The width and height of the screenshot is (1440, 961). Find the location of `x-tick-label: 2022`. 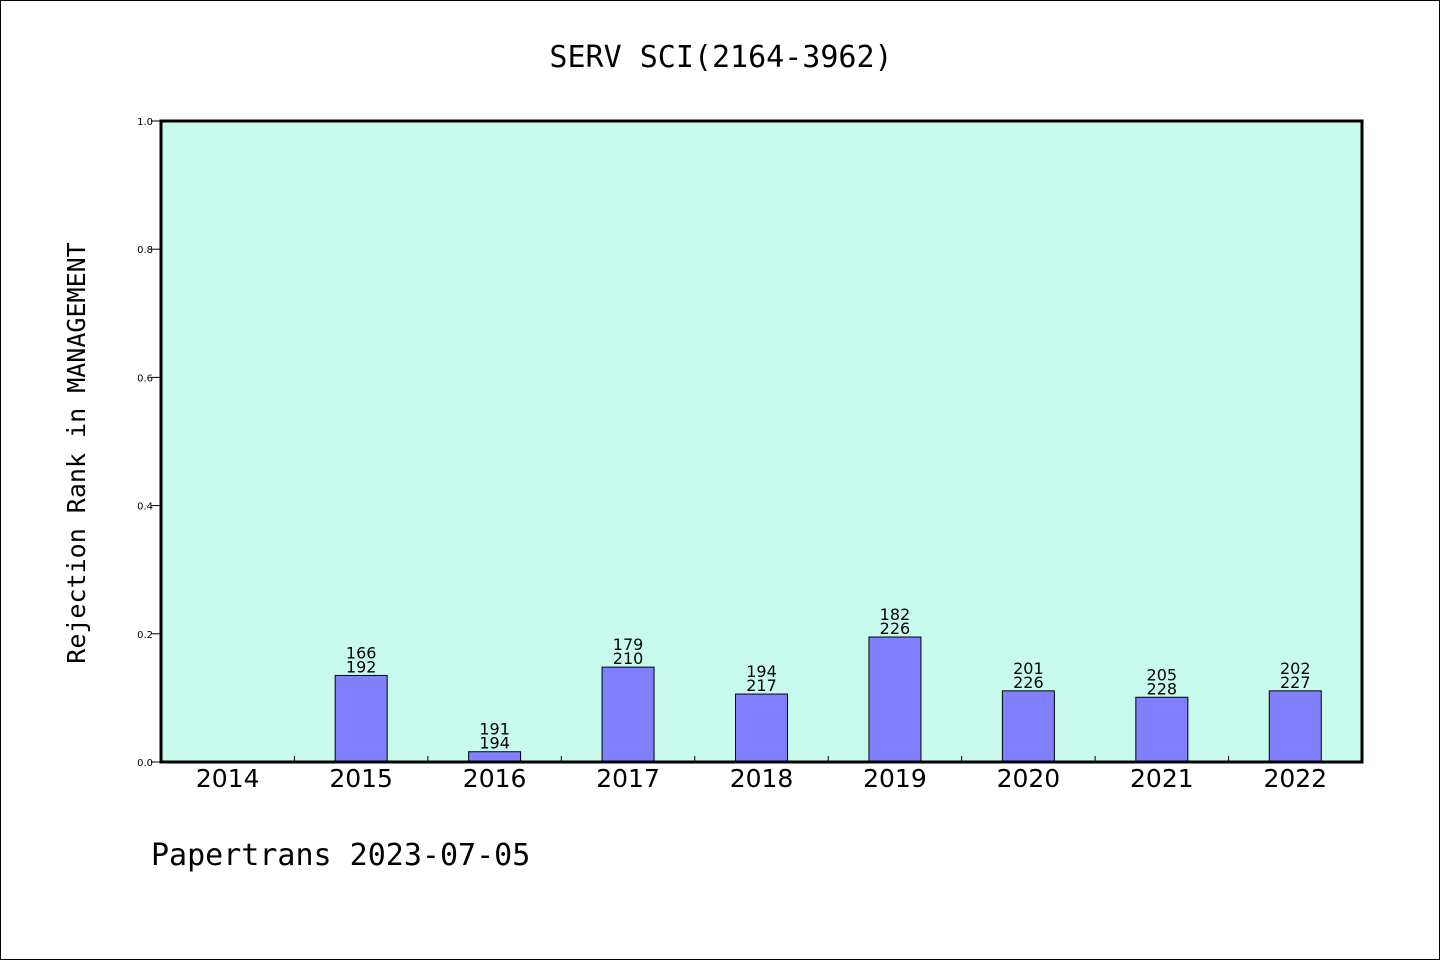

x-tick-label: 2022 is located at coordinates (1295, 778).